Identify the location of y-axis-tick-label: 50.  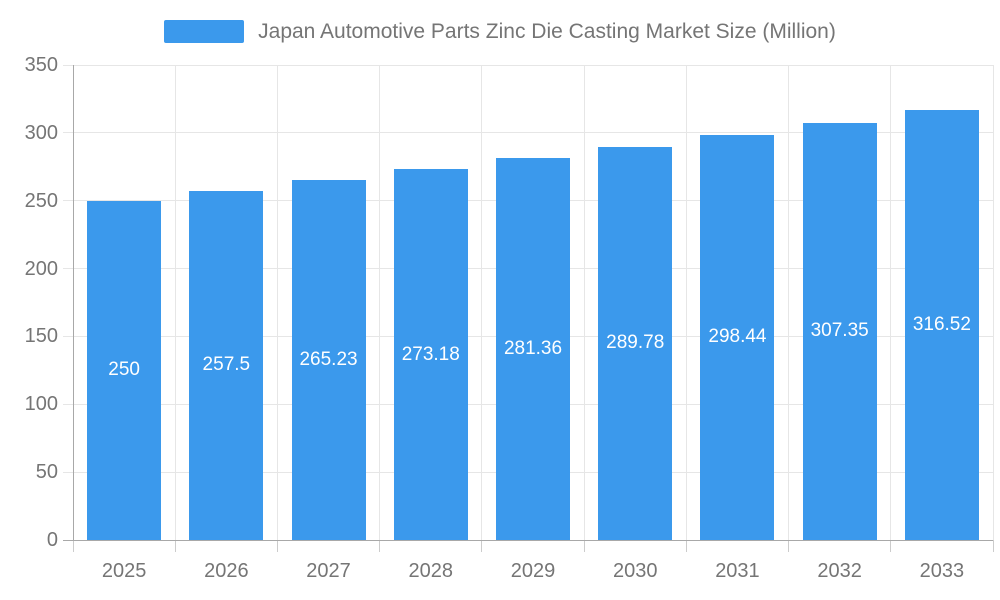
(46, 472).